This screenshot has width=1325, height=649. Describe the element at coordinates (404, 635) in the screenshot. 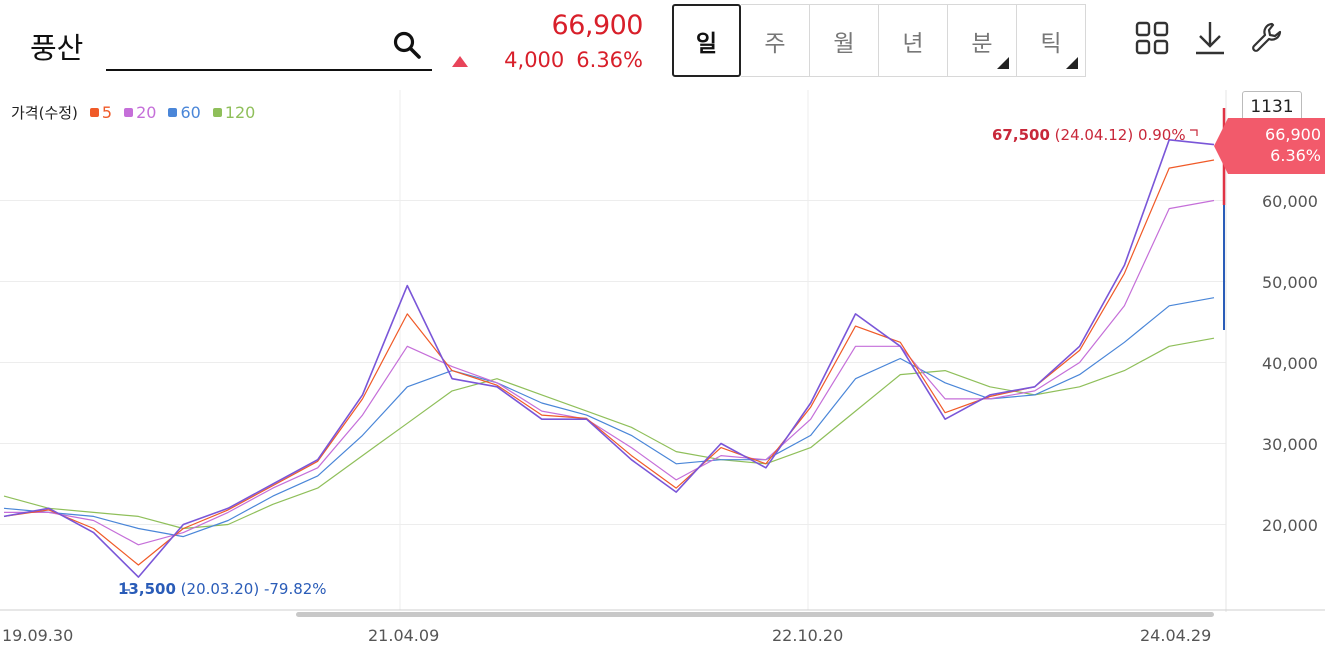

I see `x-tick-label: 21.04.09` at that location.